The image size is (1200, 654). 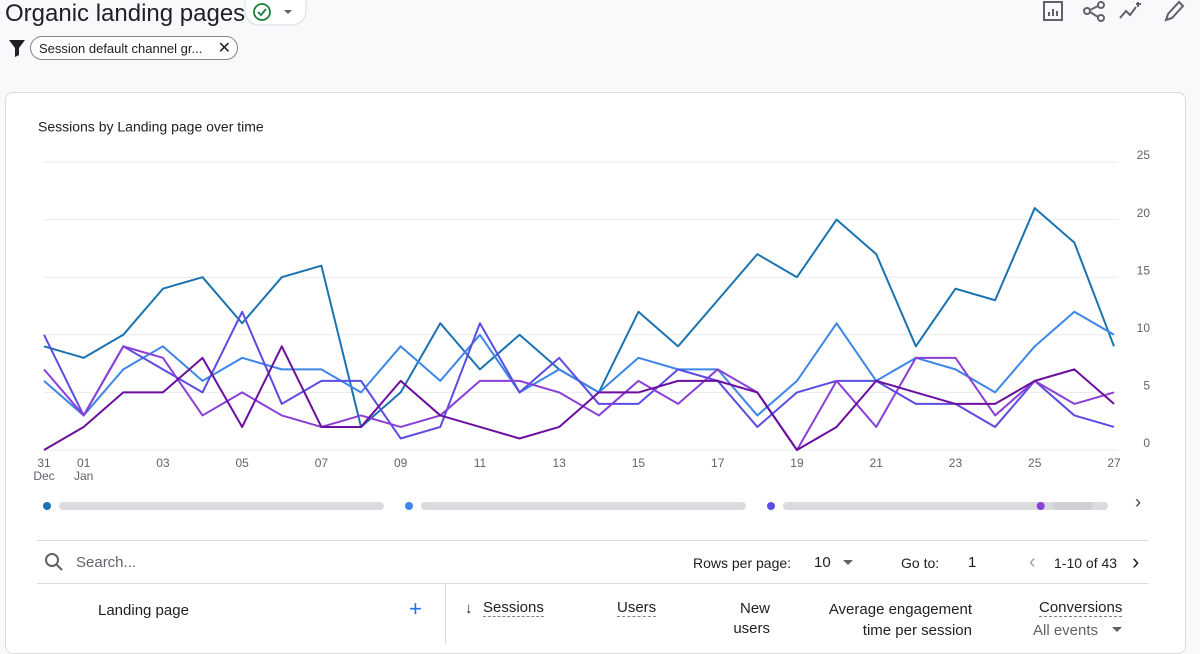 What do you see at coordinates (242, 463) in the screenshot?
I see `x-tick-label: 05` at bounding box center [242, 463].